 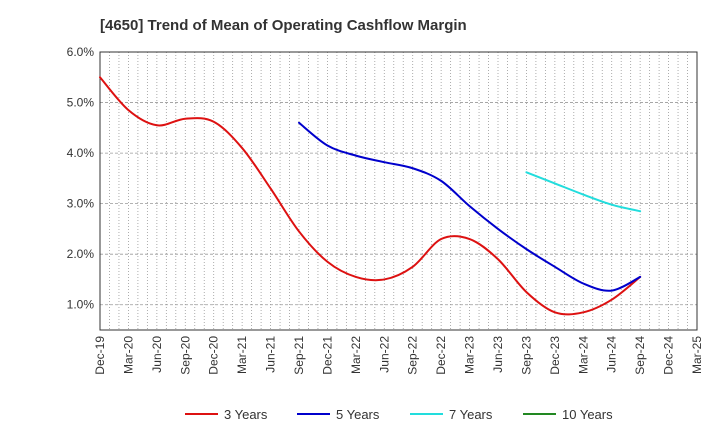 What do you see at coordinates (271, 354) in the screenshot?
I see `x-tick-label: Jun-21` at bounding box center [271, 354].